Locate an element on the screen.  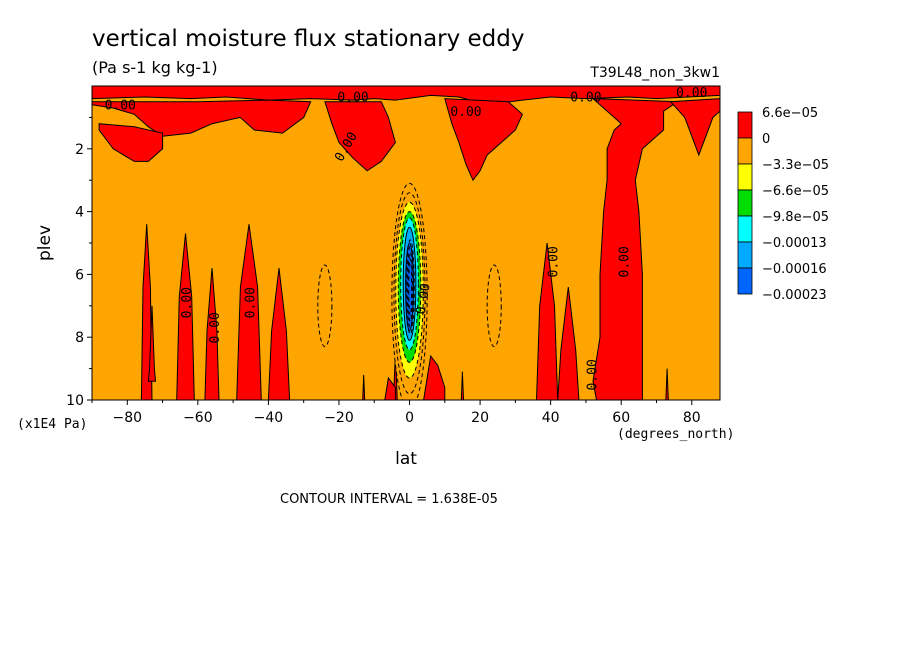
contour-label-2: 0.00 is located at coordinates (585, 98).